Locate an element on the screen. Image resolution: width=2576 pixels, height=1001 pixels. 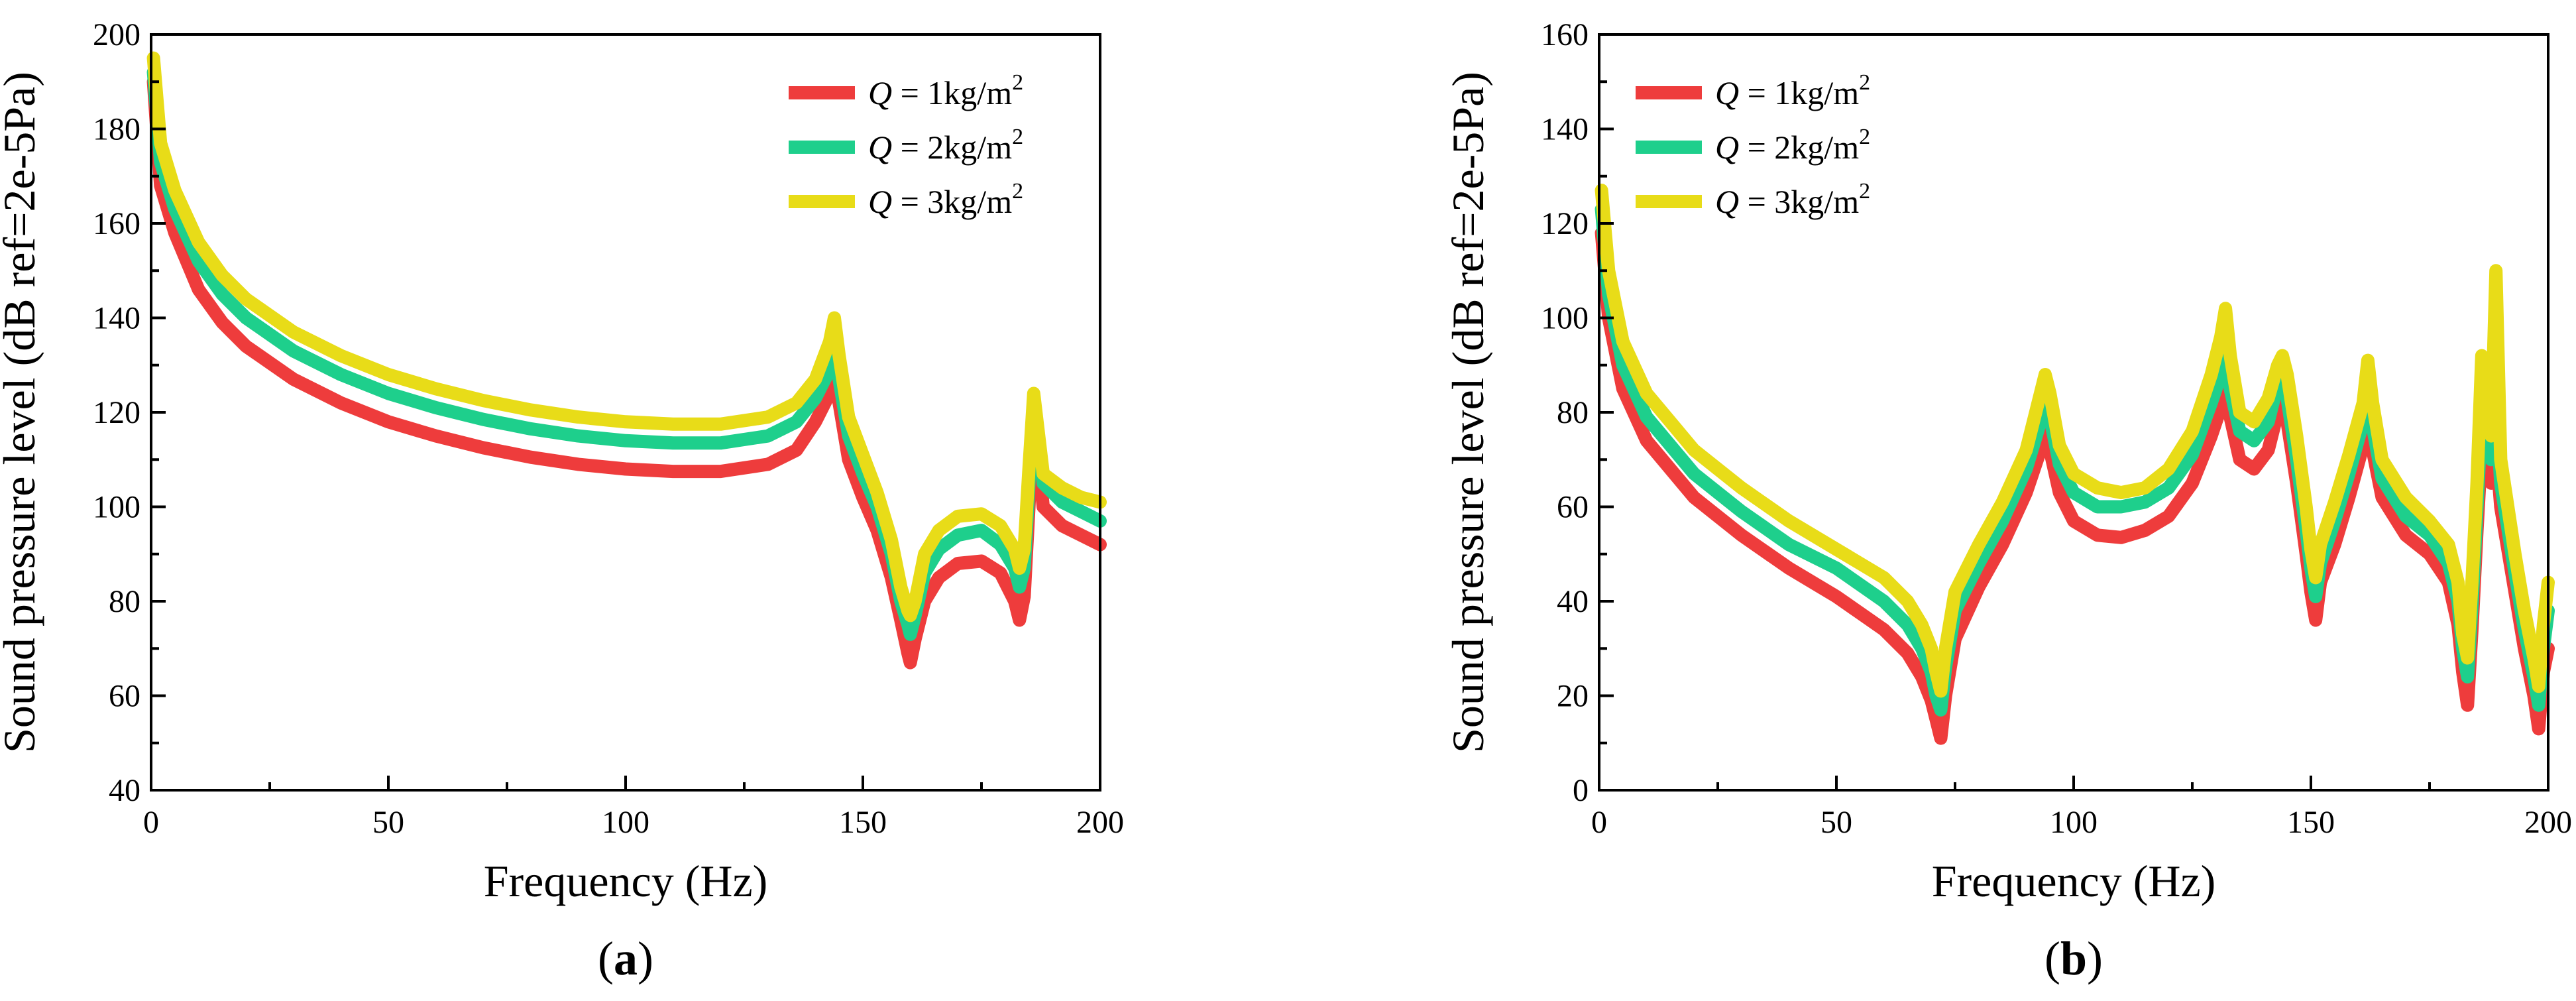
subfigure-label: (b) is located at coordinates (2073, 958).